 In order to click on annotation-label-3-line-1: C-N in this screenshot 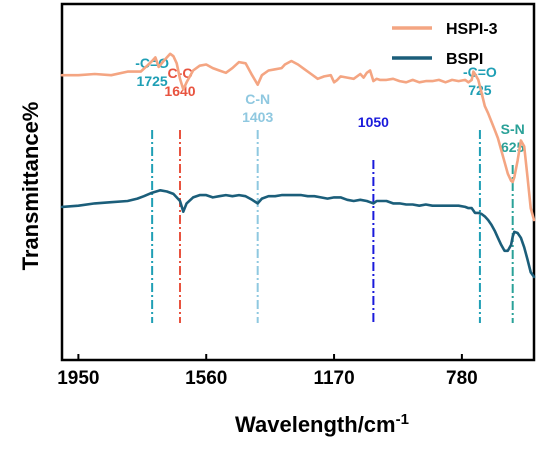, I will do `click(257, 99)`.